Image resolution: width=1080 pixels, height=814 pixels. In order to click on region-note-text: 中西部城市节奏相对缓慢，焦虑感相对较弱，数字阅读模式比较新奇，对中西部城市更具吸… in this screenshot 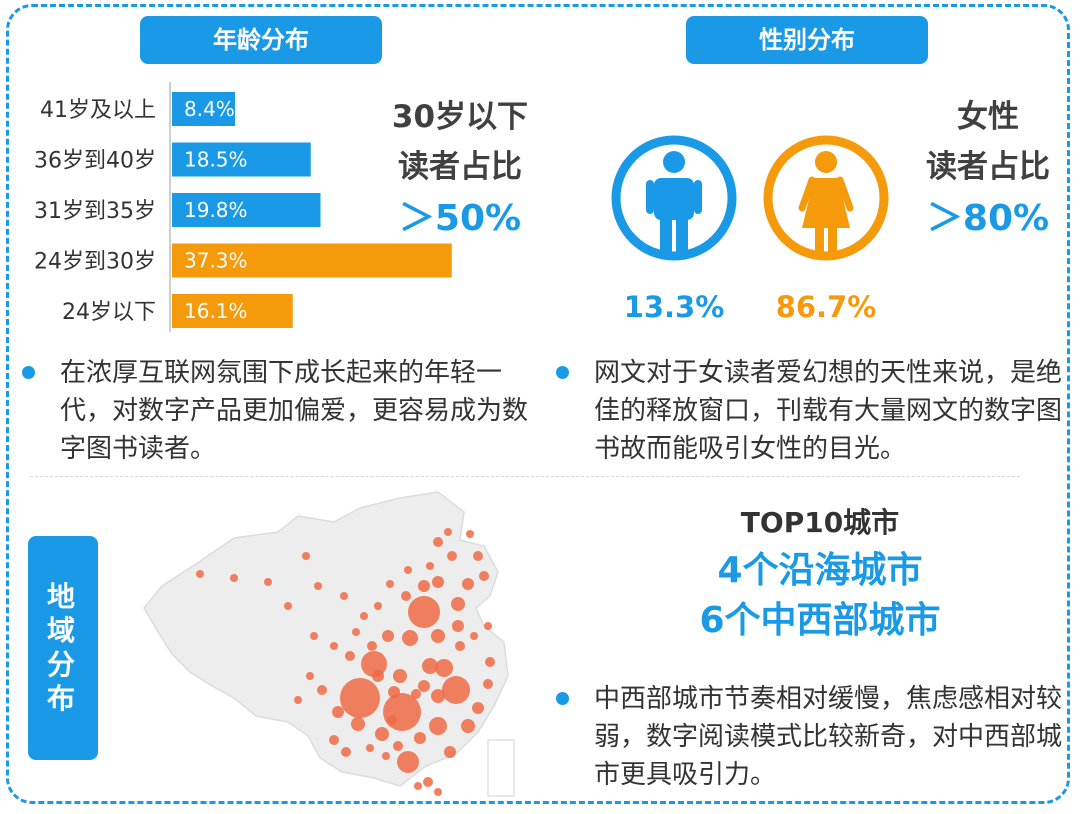, I will do `click(828, 737)`.